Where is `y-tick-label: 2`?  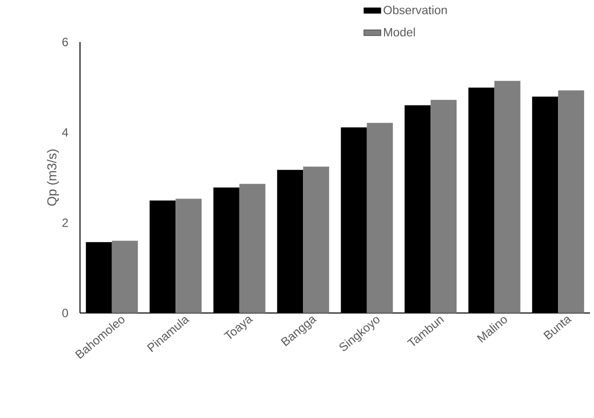
y-tick-label: 2 is located at coordinates (65, 222).